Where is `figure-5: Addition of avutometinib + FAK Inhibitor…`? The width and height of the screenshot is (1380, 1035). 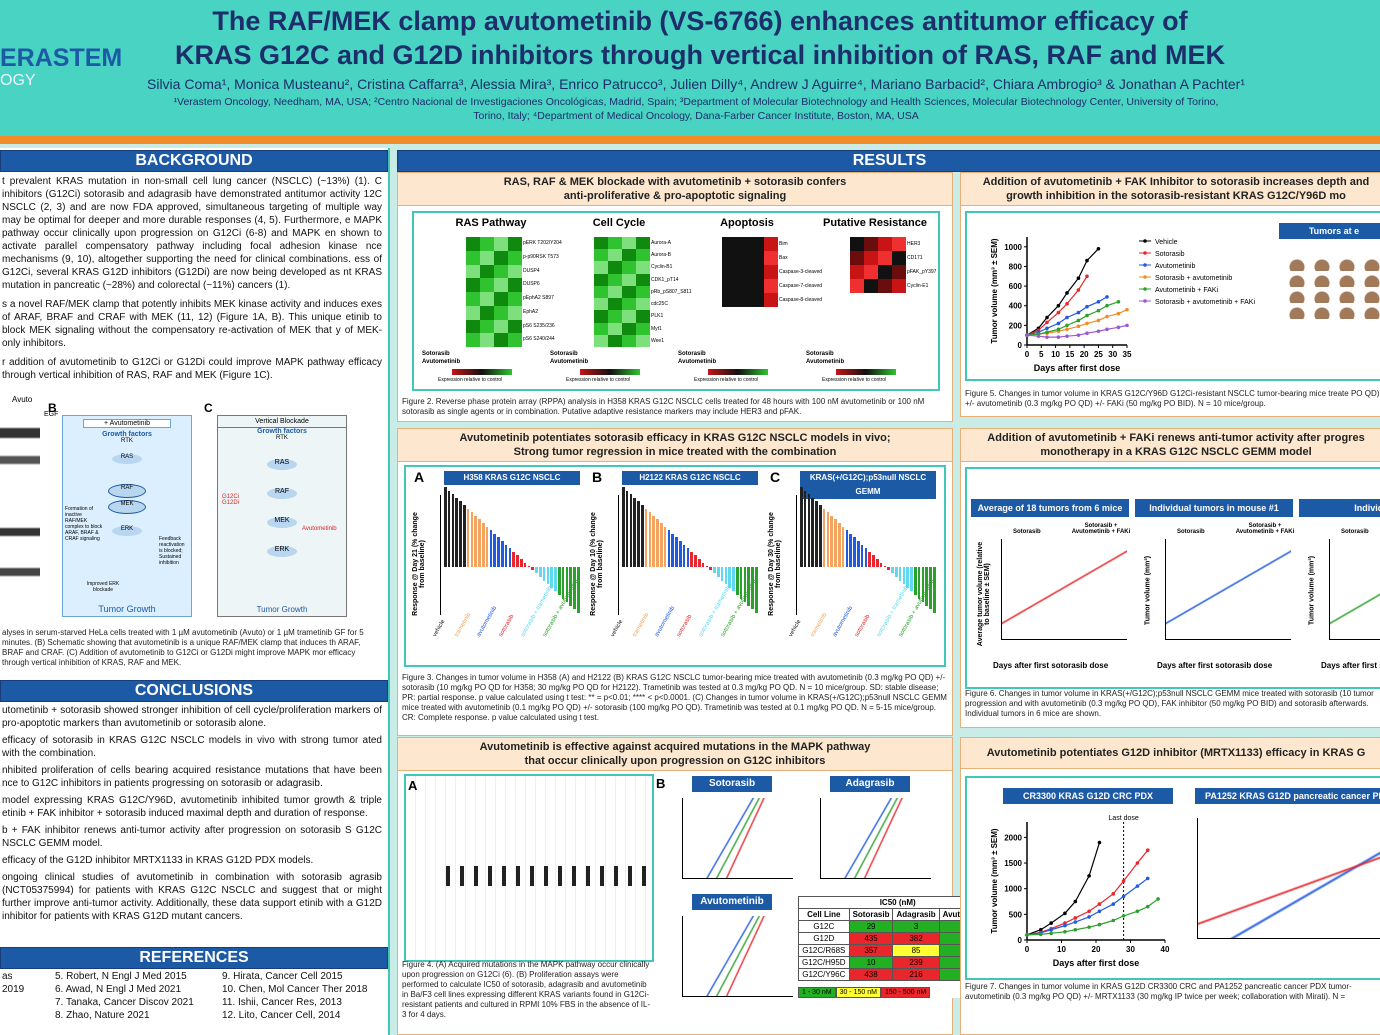 figure-5: Addition of avutometinib + FAK Inhibitor… is located at coordinates (1170, 294).